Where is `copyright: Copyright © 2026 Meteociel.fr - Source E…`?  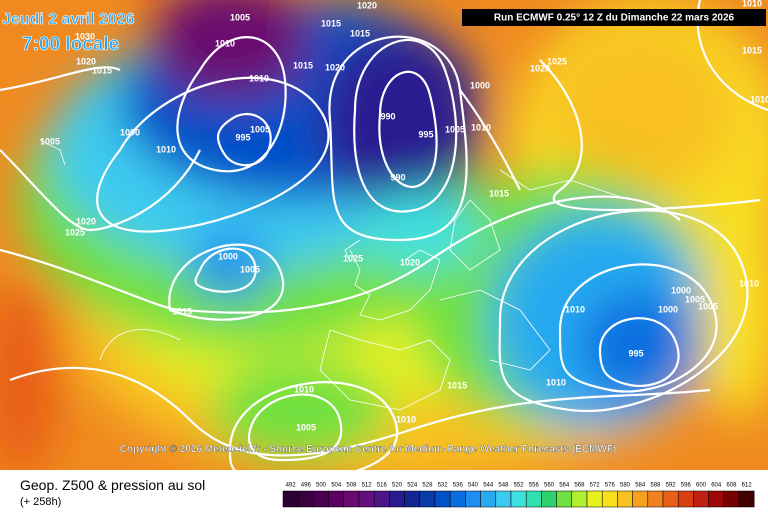 copyright: Copyright © 2026 Meteociel.fr - Source E… is located at coordinates (368, 449).